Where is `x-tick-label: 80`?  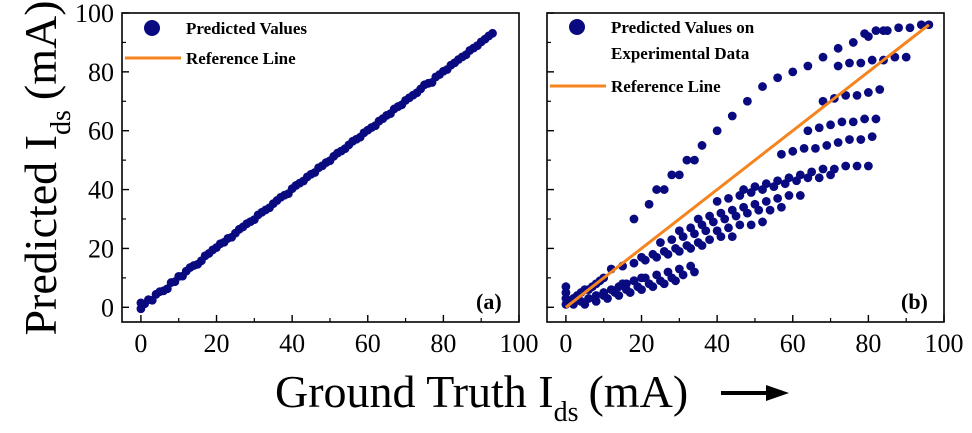 x-tick-label: 80 is located at coordinates (868, 343).